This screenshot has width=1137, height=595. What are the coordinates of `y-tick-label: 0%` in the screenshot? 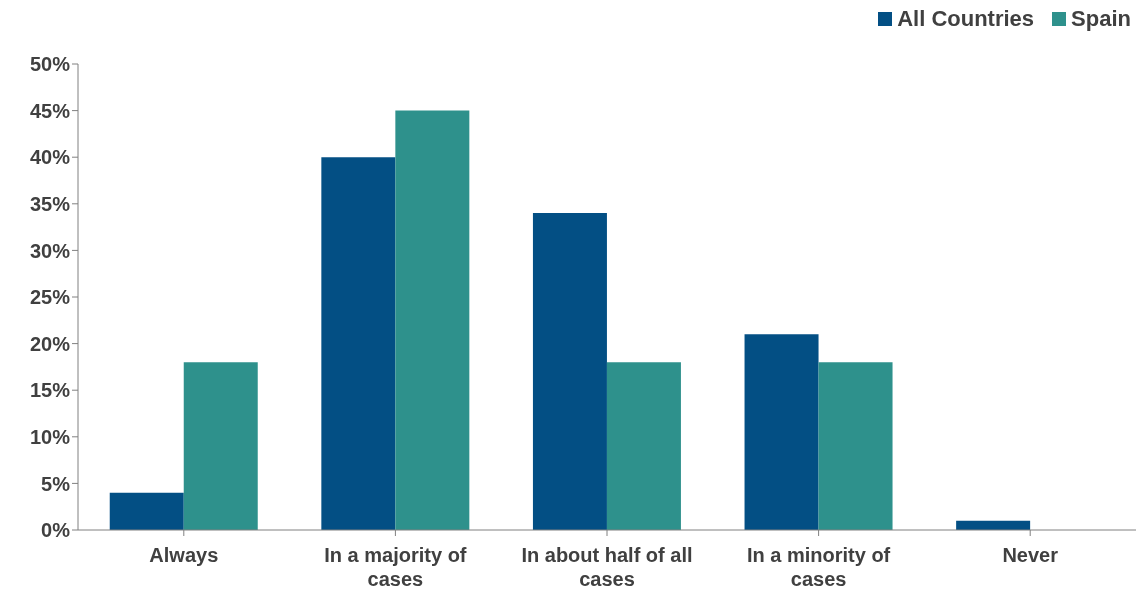 It's located at (56, 530).